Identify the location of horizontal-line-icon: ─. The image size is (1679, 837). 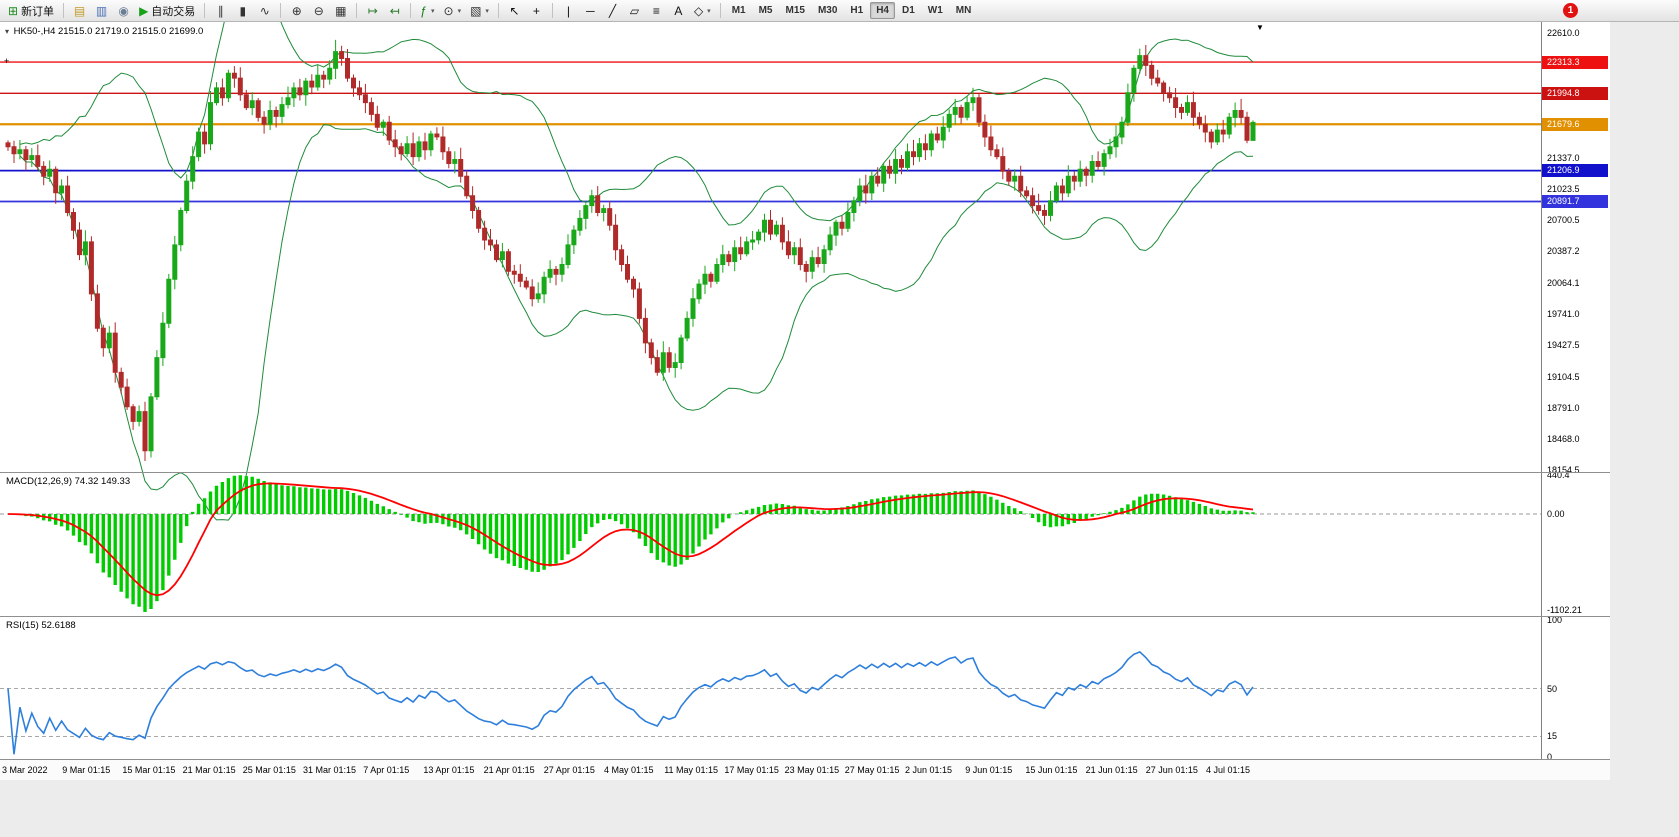
(590, 10).